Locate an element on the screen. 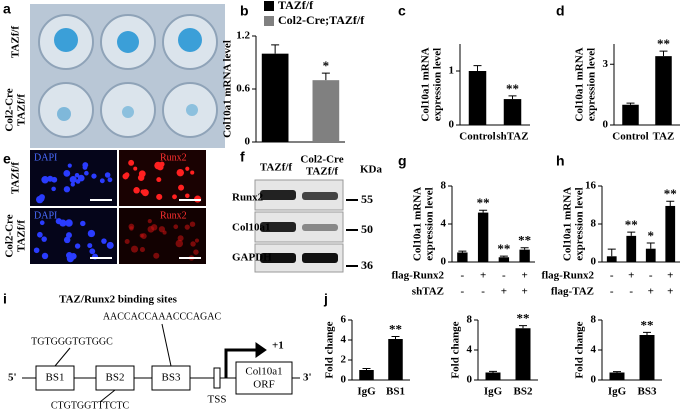  panel-label: d is located at coordinates (560, 11).